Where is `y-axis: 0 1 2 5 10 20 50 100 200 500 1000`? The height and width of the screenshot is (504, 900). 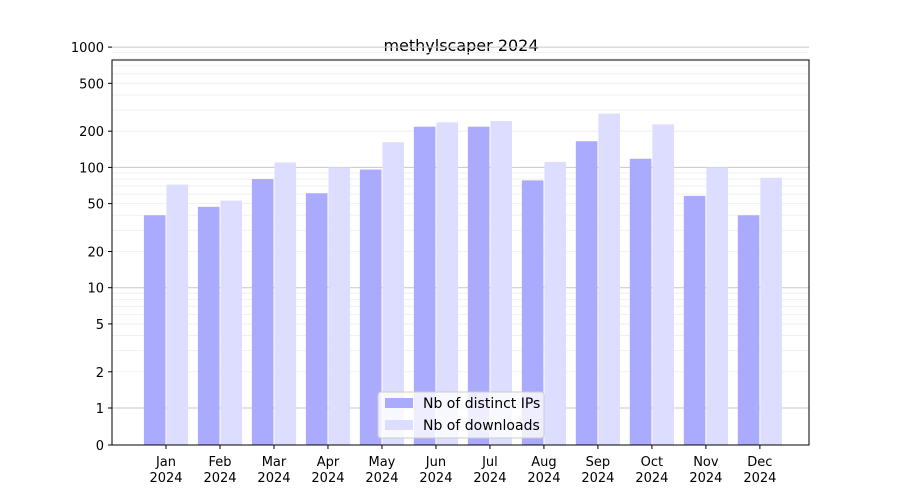
y-axis: 0 1 2 5 10 20 50 100 200 500 1000 is located at coordinates (91, 247).